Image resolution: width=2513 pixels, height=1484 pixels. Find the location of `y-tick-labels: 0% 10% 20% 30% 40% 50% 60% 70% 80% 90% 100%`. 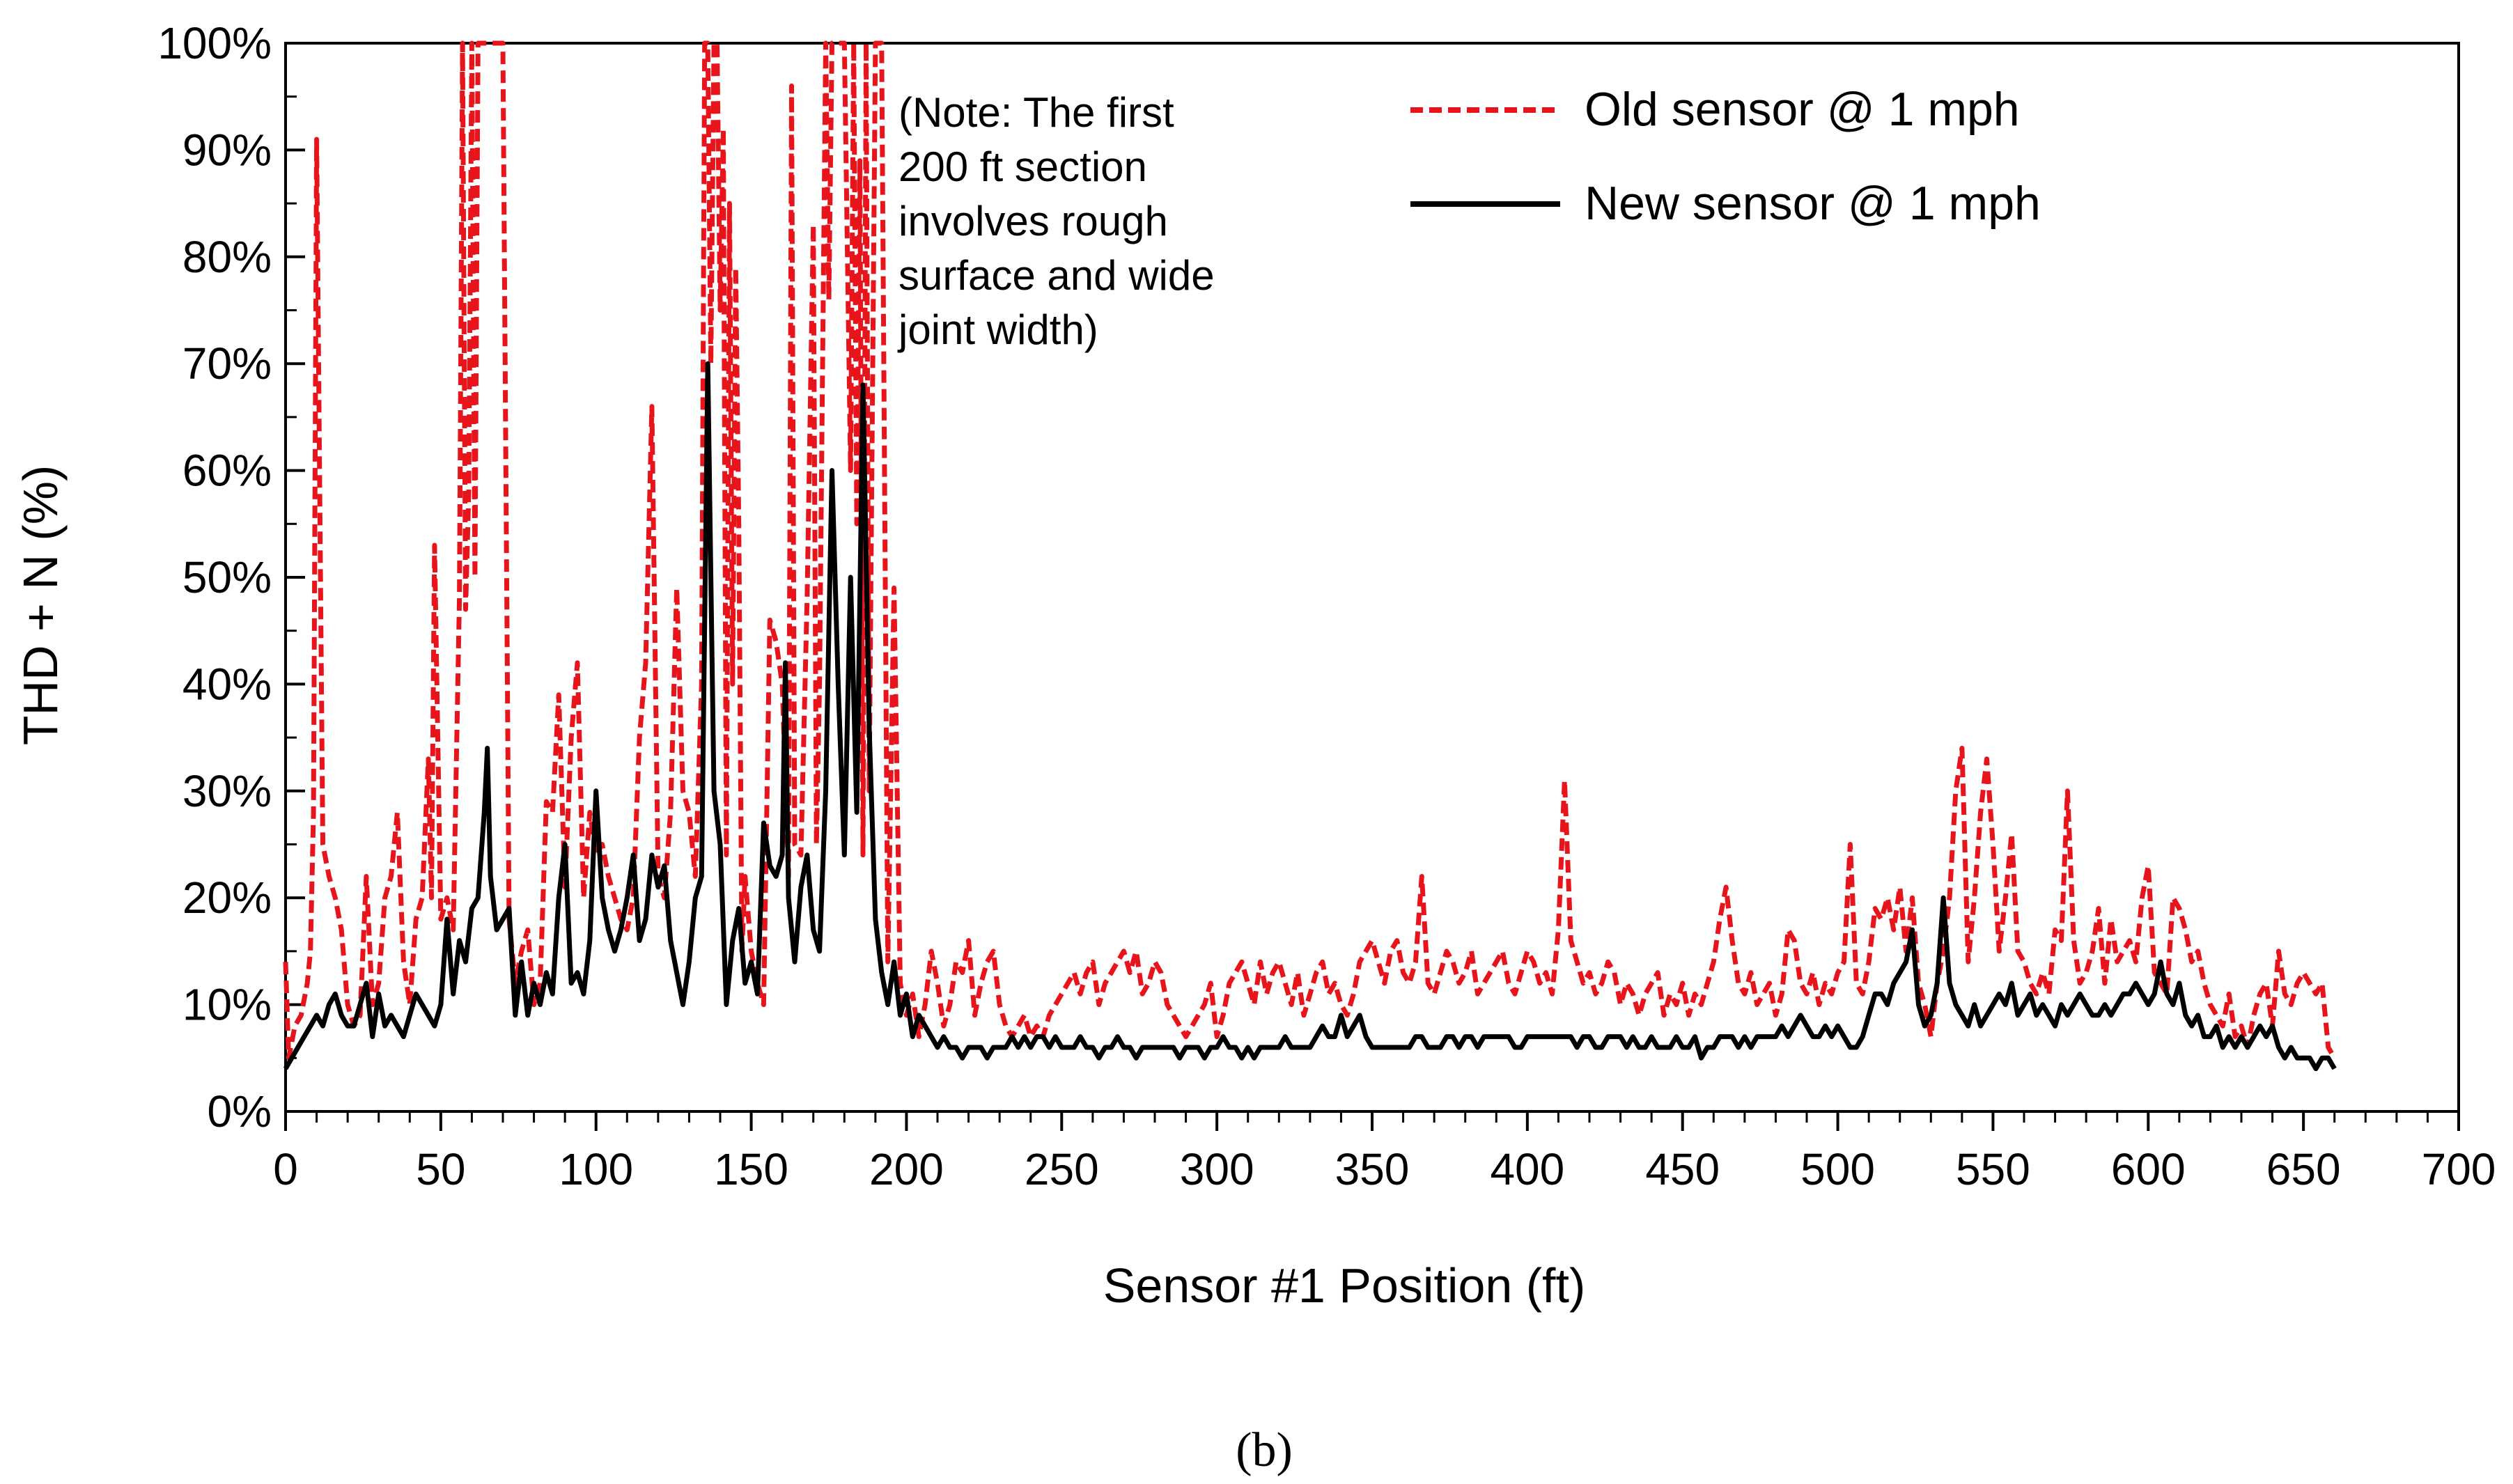

y-tick-labels: 0% 10% 20% 30% 40% 50% 60% 70% 80% 90% 100% is located at coordinates (214, 577).